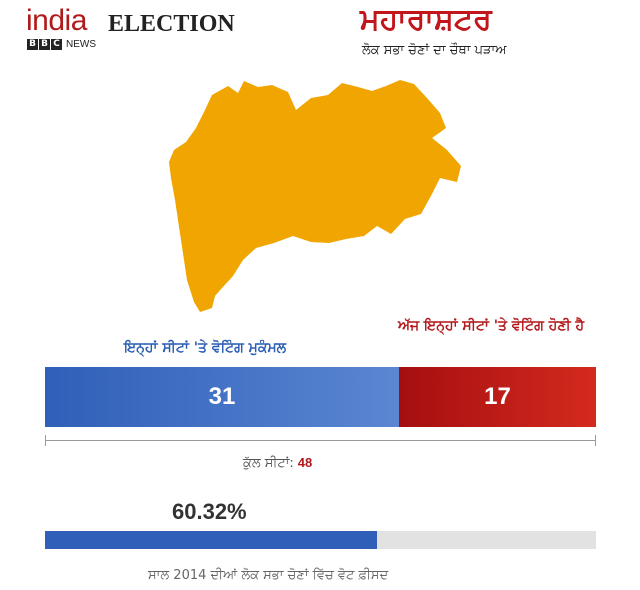  Describe the element at coordinates (491, 326) in the screenshot. I see `today-seats-label: ਅੱਜ ਇਨ੍ਹਾਂ ਸੀਟਾਂ 'ਤੇ ਵੋਟਿੰਗ ਹੋਣੀ ਹੈ` at that location.